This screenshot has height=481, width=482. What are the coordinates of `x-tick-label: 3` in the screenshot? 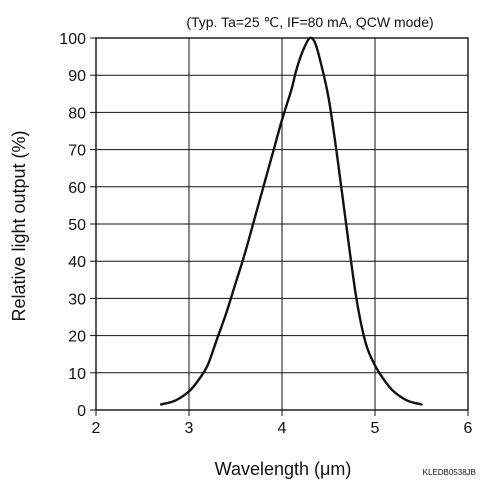 It's located at (189, 428).